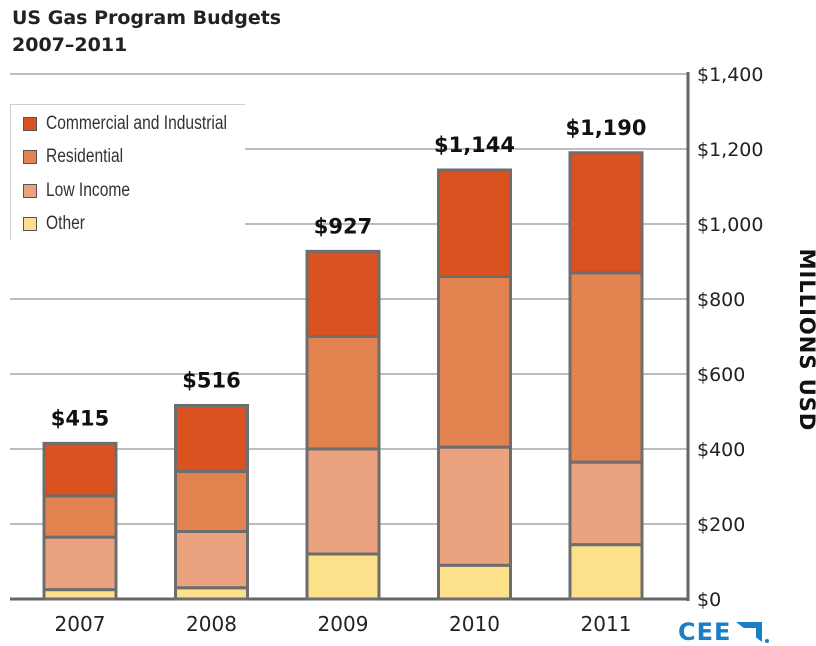 The image size is (816, 646). What do you see at coordinates (705, 632) in the screenshot?
I see `cee-logo-text: CEE` at bounding box center [705, 632].